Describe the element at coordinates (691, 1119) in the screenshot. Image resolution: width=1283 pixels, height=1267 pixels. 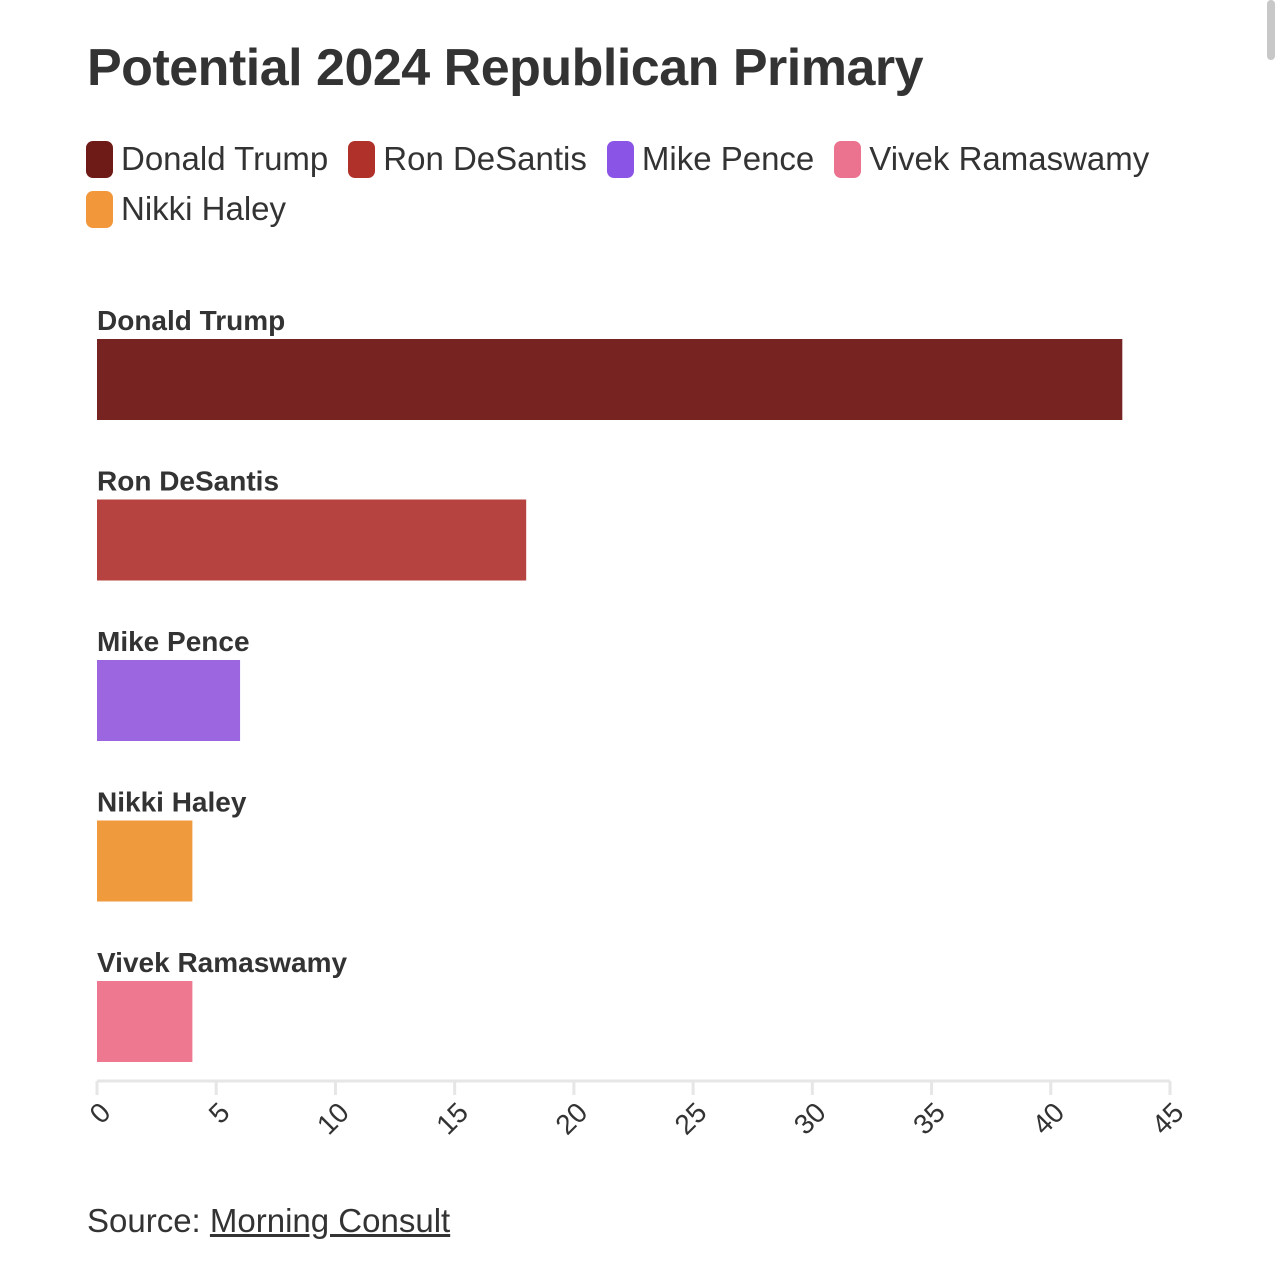
I see `x-tick-label: 25` at that location.